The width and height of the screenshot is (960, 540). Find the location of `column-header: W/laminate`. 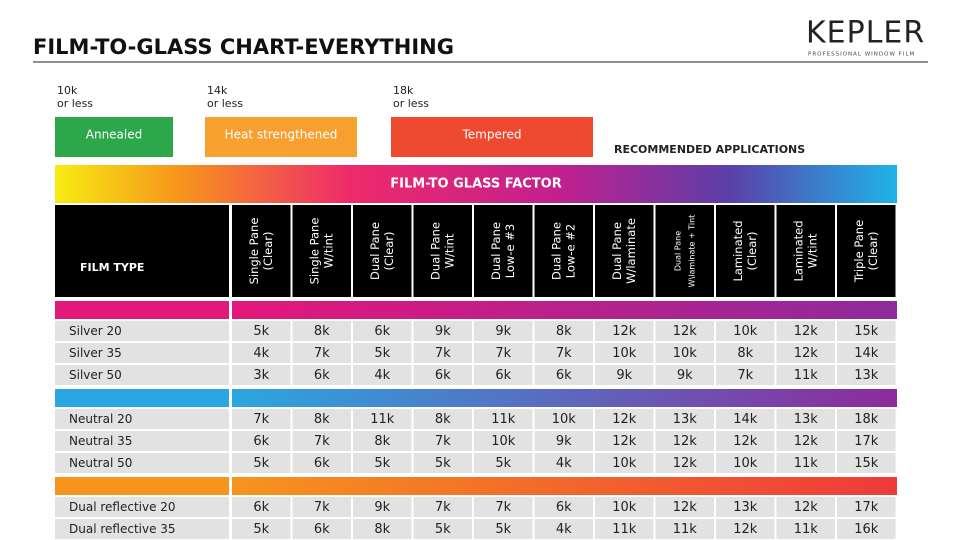

column-header: W/laminate is located at coordinates (631, 251).